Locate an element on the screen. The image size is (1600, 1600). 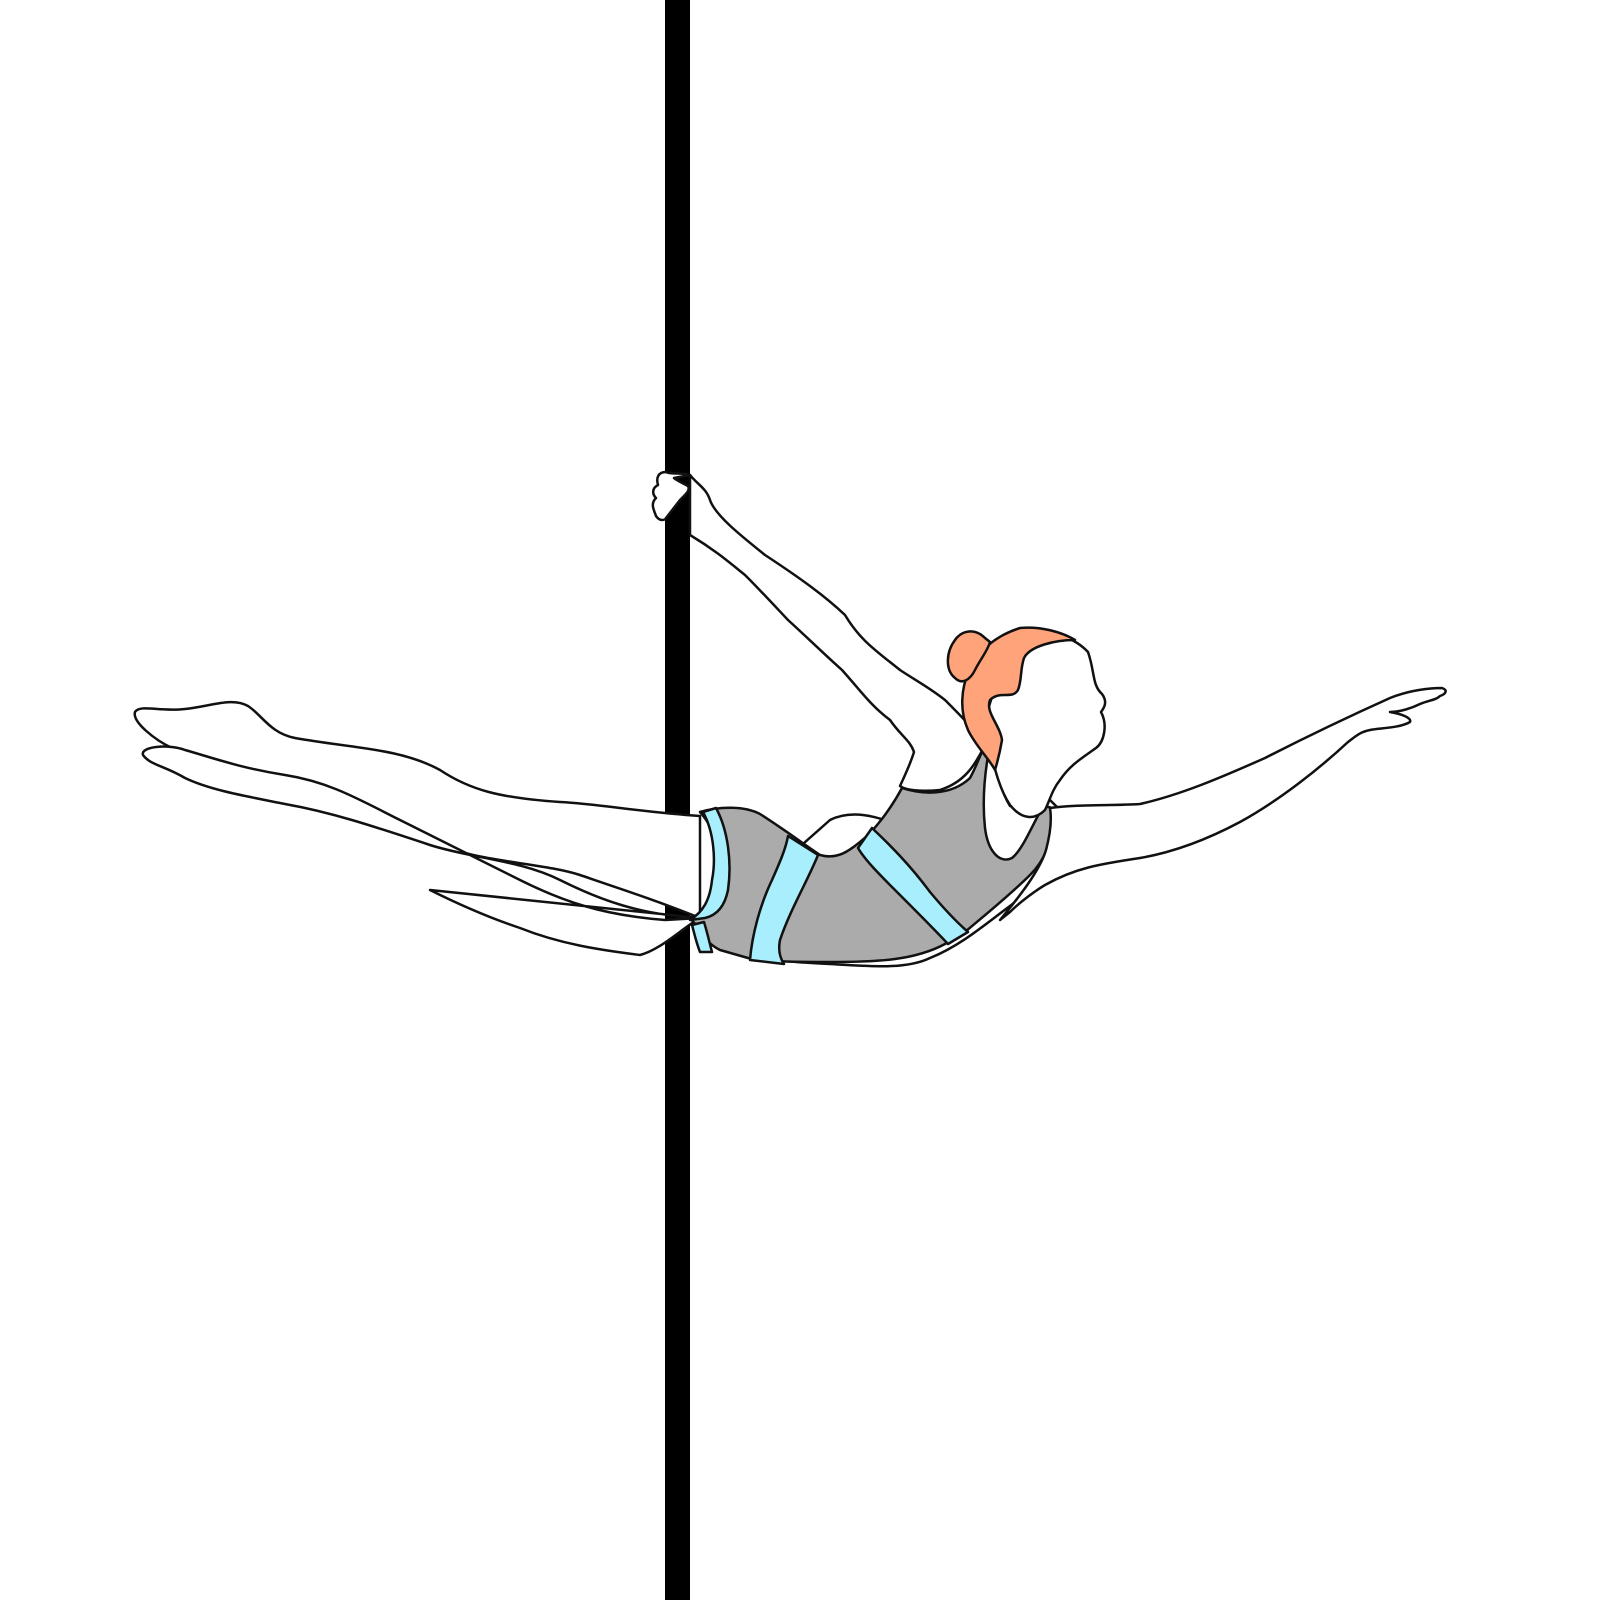
pole is located at coordinates (677, 800).